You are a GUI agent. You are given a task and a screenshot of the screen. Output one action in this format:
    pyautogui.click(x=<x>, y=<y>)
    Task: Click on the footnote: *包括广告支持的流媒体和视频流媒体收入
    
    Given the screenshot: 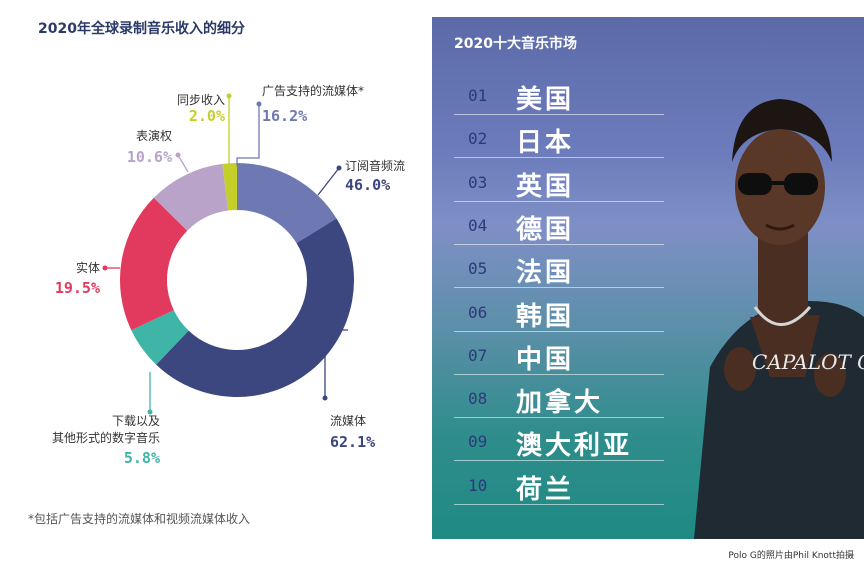 What is the action you would take?
    pyautogui.click(x=139, y=519)
    